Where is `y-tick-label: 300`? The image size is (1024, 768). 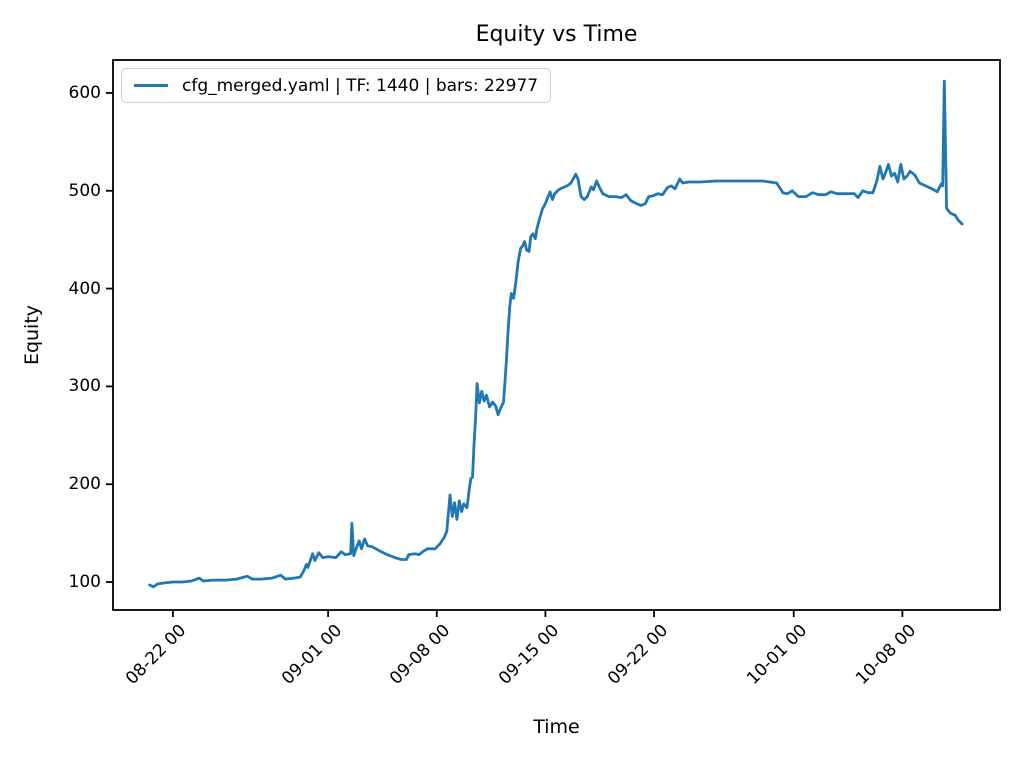
y-tick-label: 300 is located at coordinates (84, 386).